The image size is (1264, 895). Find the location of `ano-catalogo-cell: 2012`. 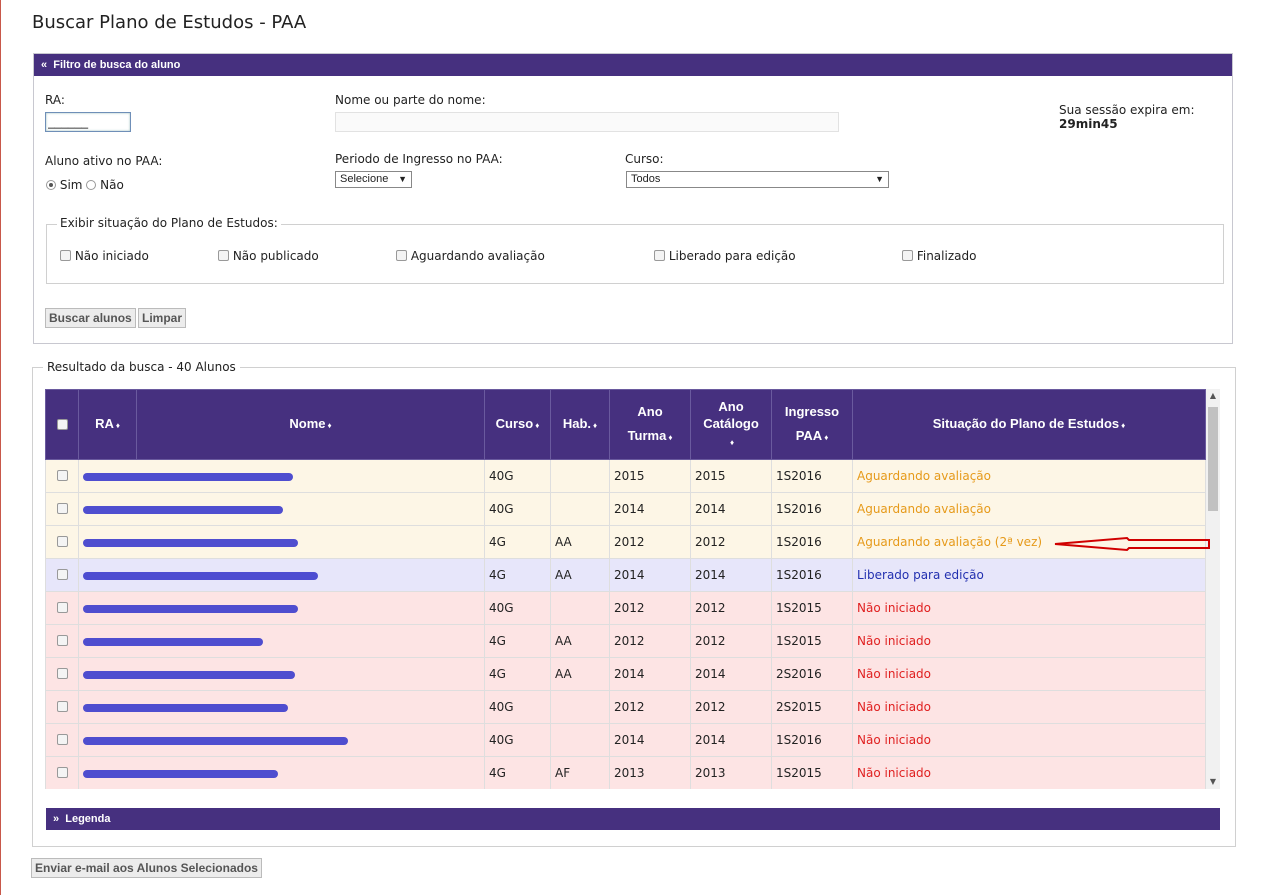

ano-catalogo-cell: 2012 is located at coordinates (731, 608).